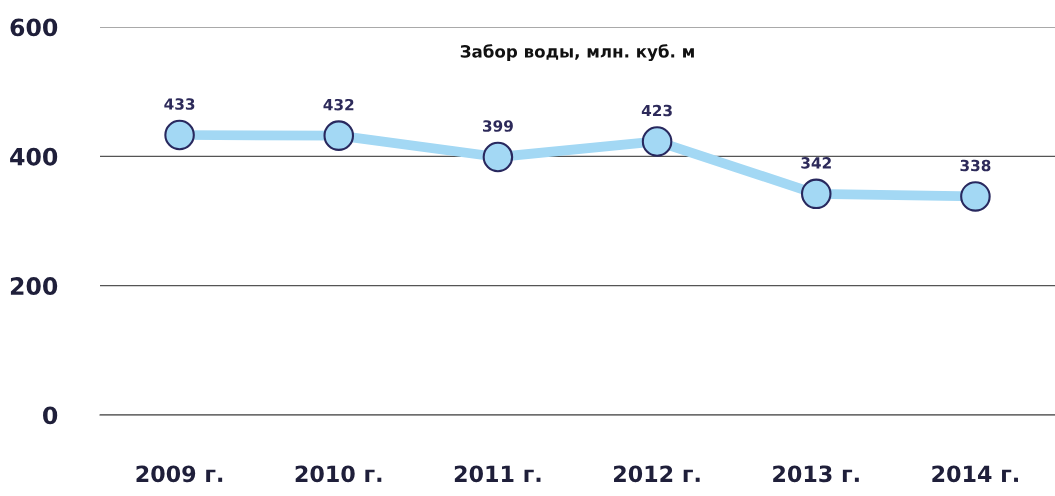 Image resolution: width=1055 pixels, height=496 pixels. What do you see at coordinates (975, 165) in the screenshot?
I see `data-label: 338` at bounding box center [975, 165].